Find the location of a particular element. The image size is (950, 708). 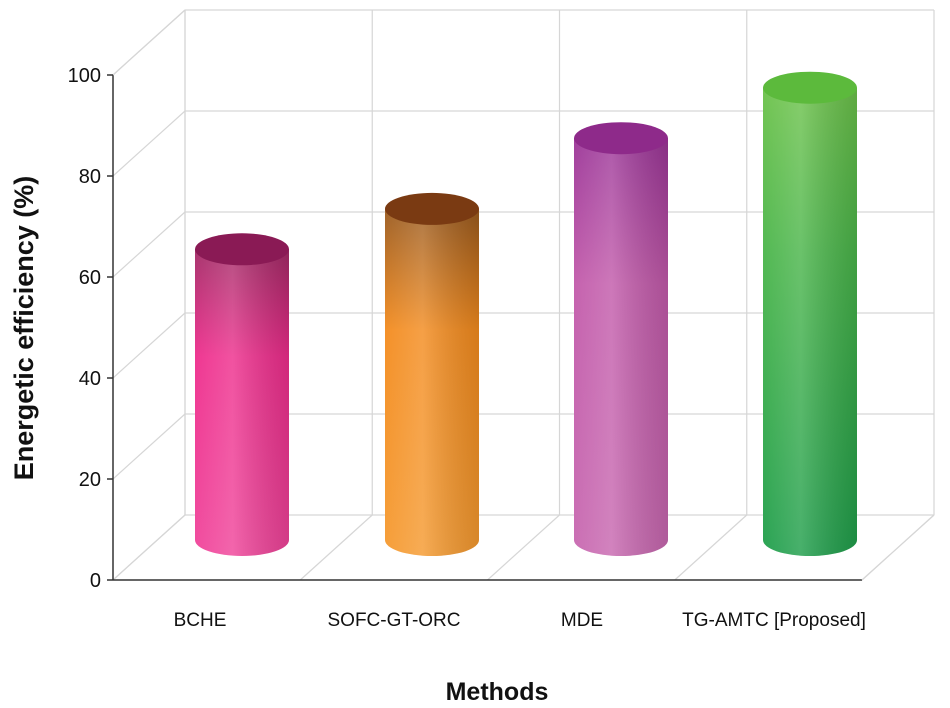

y-tick-label: 0 is located at coordinates (95, 581).